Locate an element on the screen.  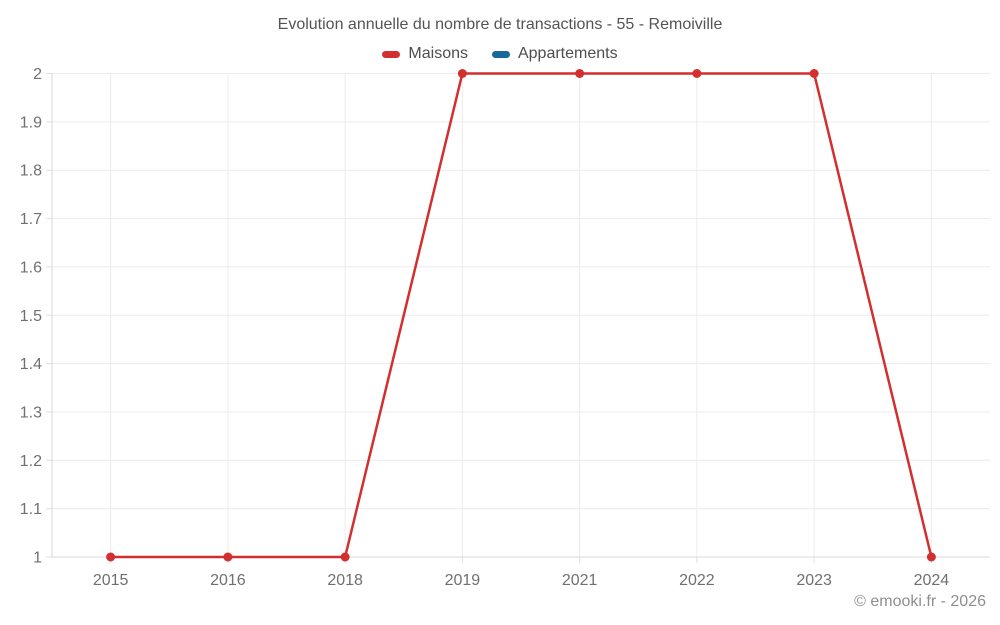
legend-item-appartements: Appartements is located at coordinates (554, 54).